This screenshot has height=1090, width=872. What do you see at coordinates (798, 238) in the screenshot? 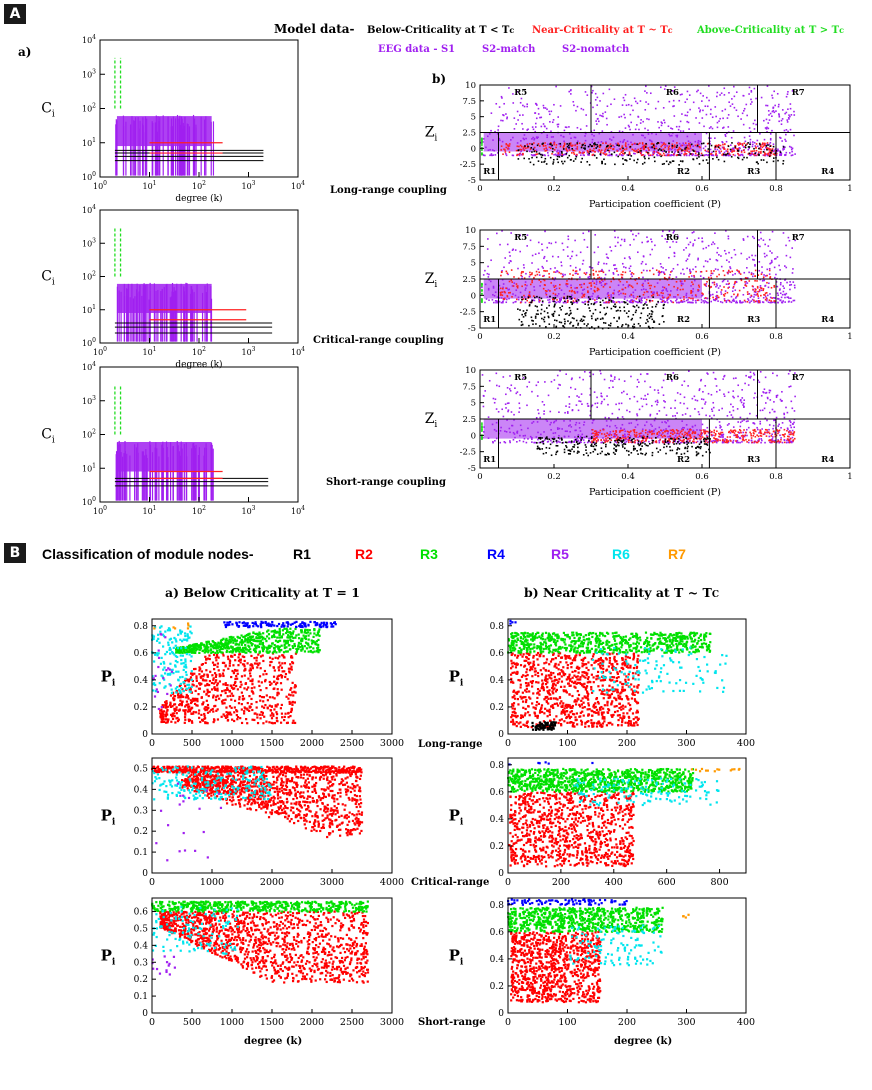
I see `region-label-r7: R7` at bounding box center [798, 238].